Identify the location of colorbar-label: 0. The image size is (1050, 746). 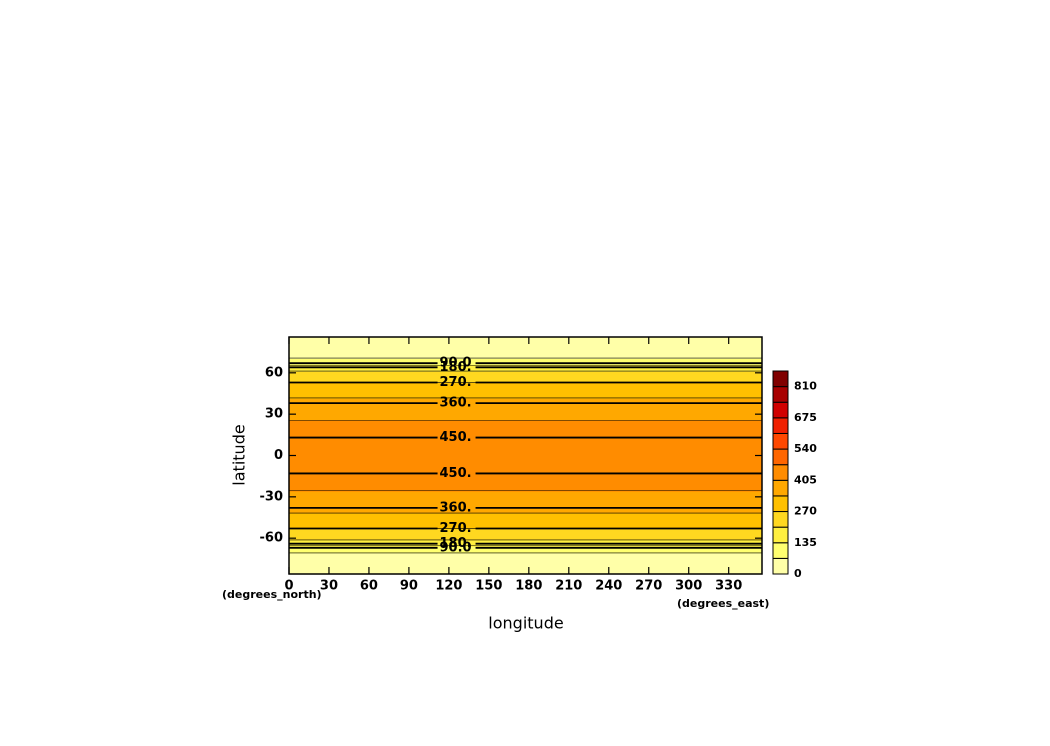
(798, 573).